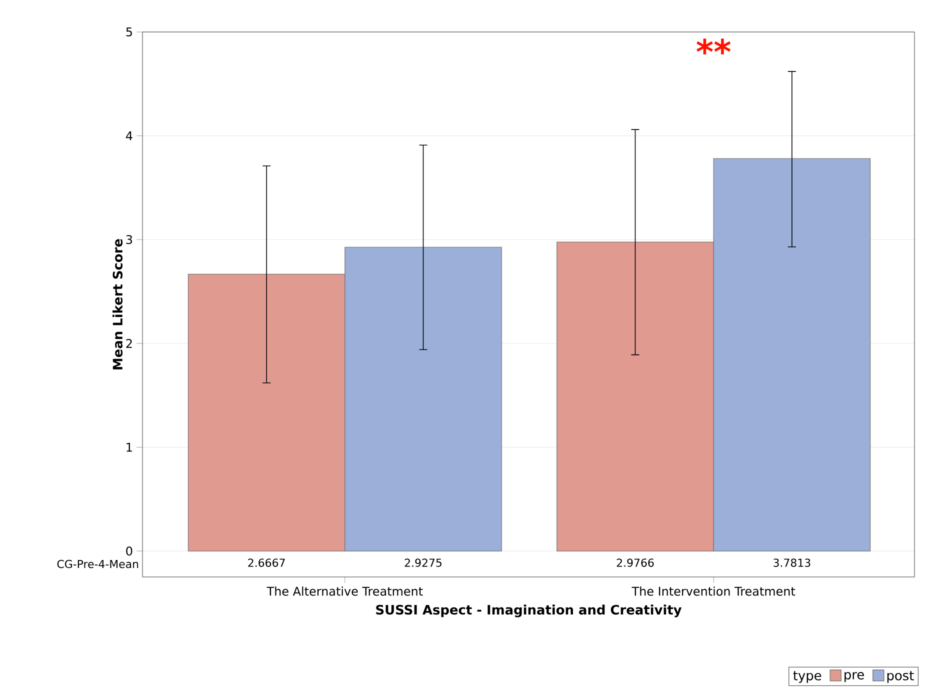  I want to click on annotation: **, so click(713, 46).